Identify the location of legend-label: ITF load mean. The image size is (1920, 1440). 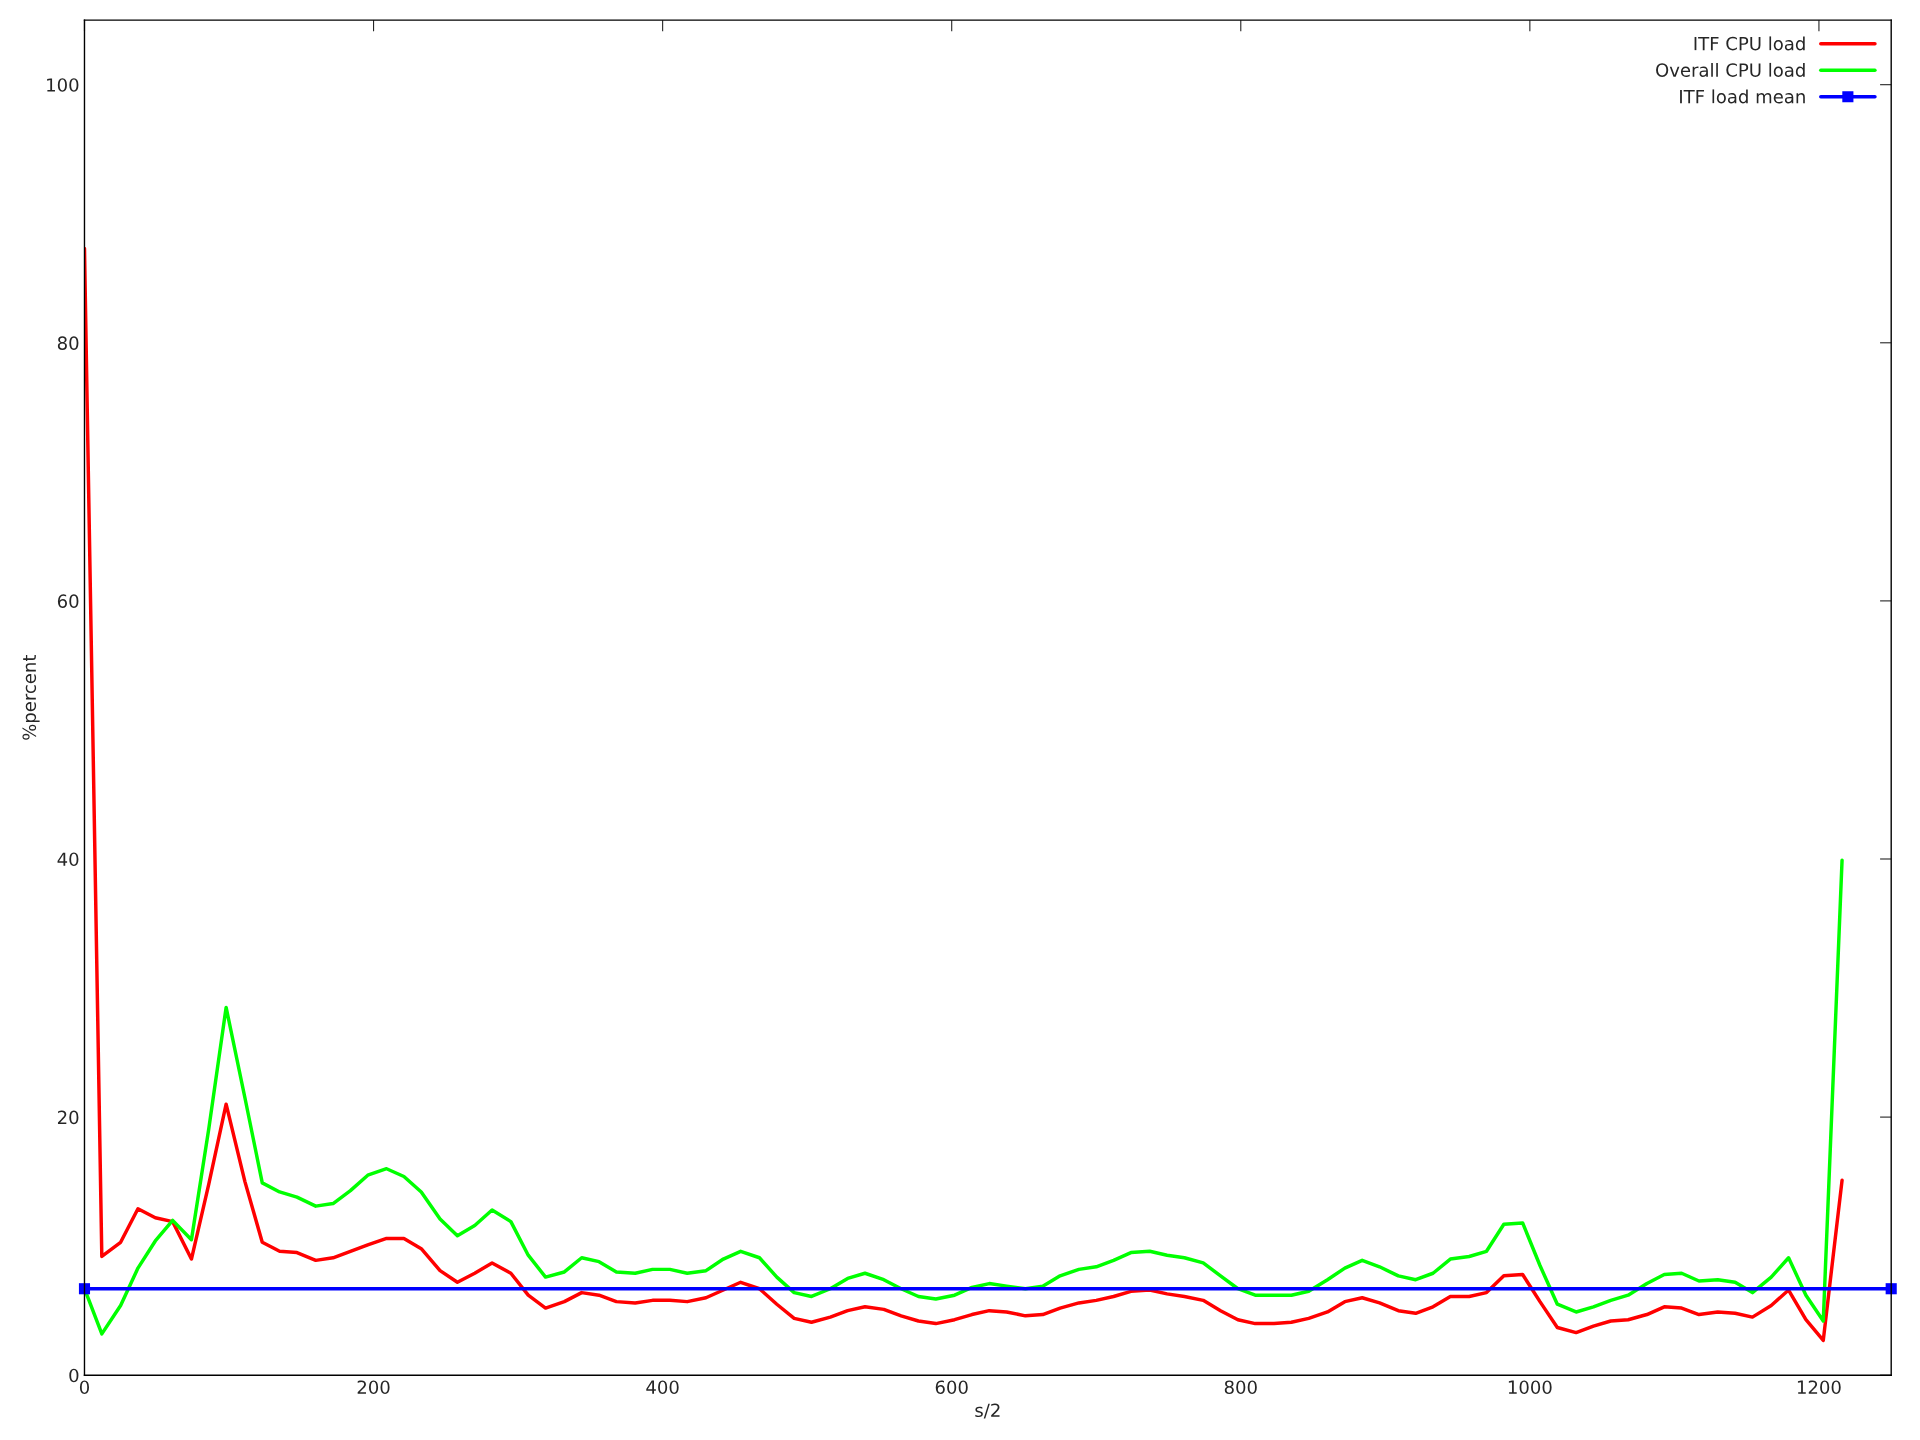
(1742, 96).